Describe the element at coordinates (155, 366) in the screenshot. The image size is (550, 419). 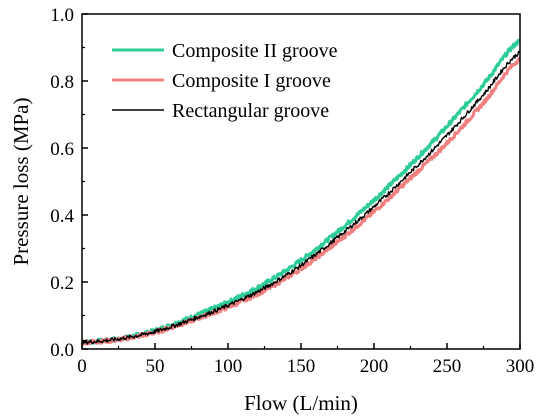
I see `x-tick-label: 50` at that location.